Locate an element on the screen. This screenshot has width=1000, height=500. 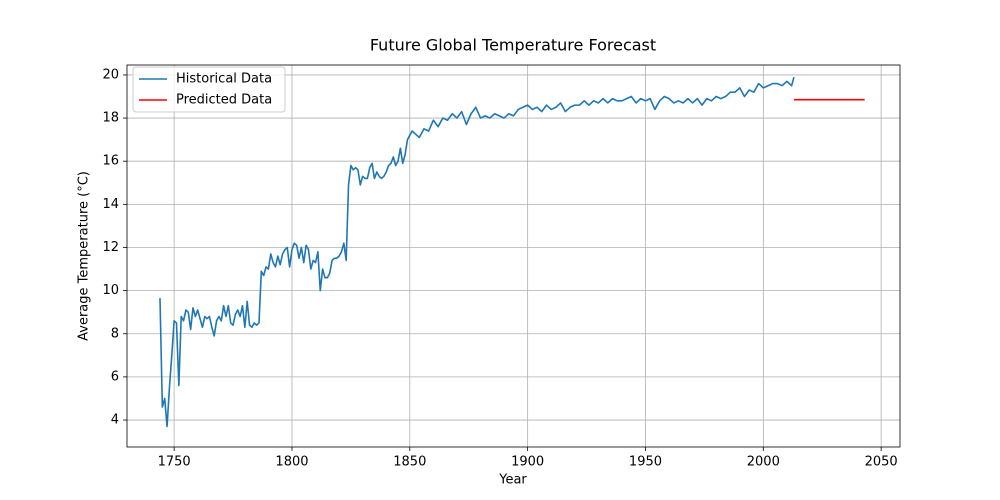
legend-box is located at coordinates (209, 89).